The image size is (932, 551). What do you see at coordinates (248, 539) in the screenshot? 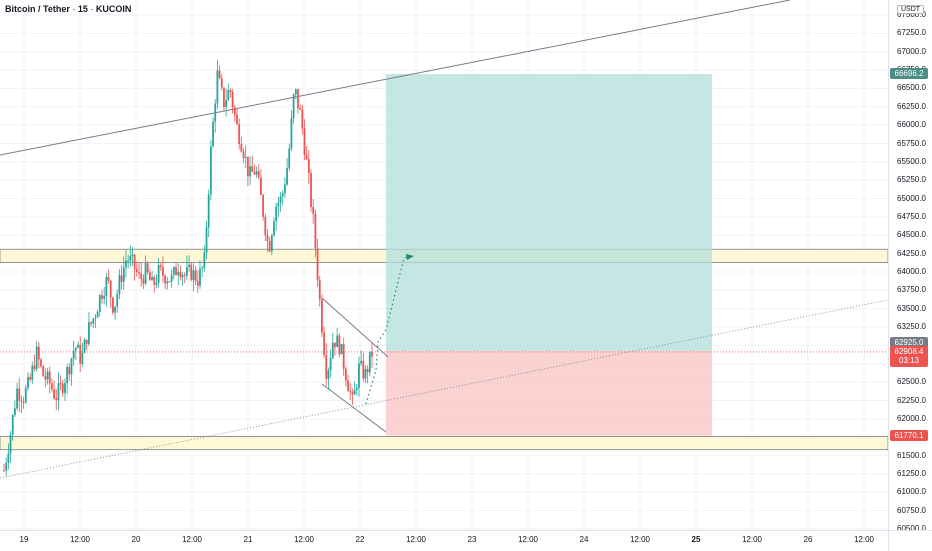
I see `time-tick-label: 21` at bounding box center [248, 539].